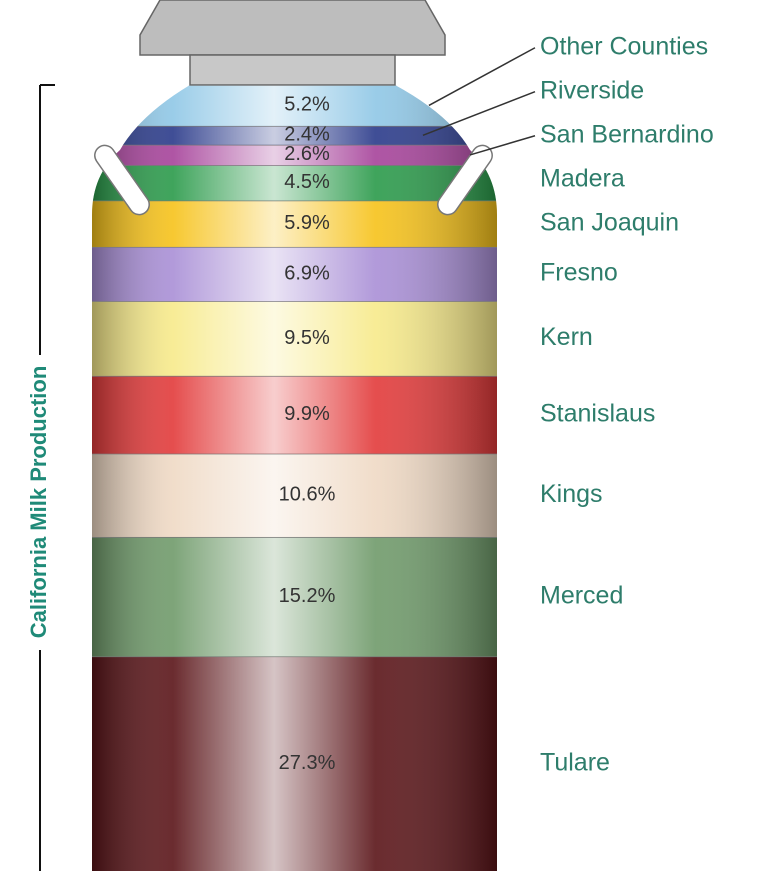 Image resolution: width=759 pixels, height=871 pixels. What do you see at coordinates (307, 596) in the screenshot?
I see `value-label: 15.2%` at bounding box center [307, 596].